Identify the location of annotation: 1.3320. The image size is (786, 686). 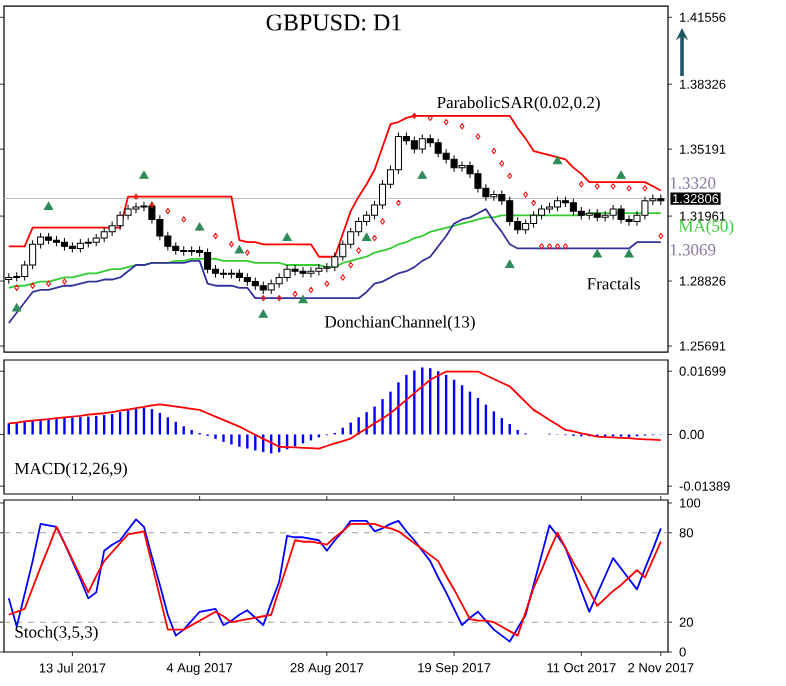
(693, 183).